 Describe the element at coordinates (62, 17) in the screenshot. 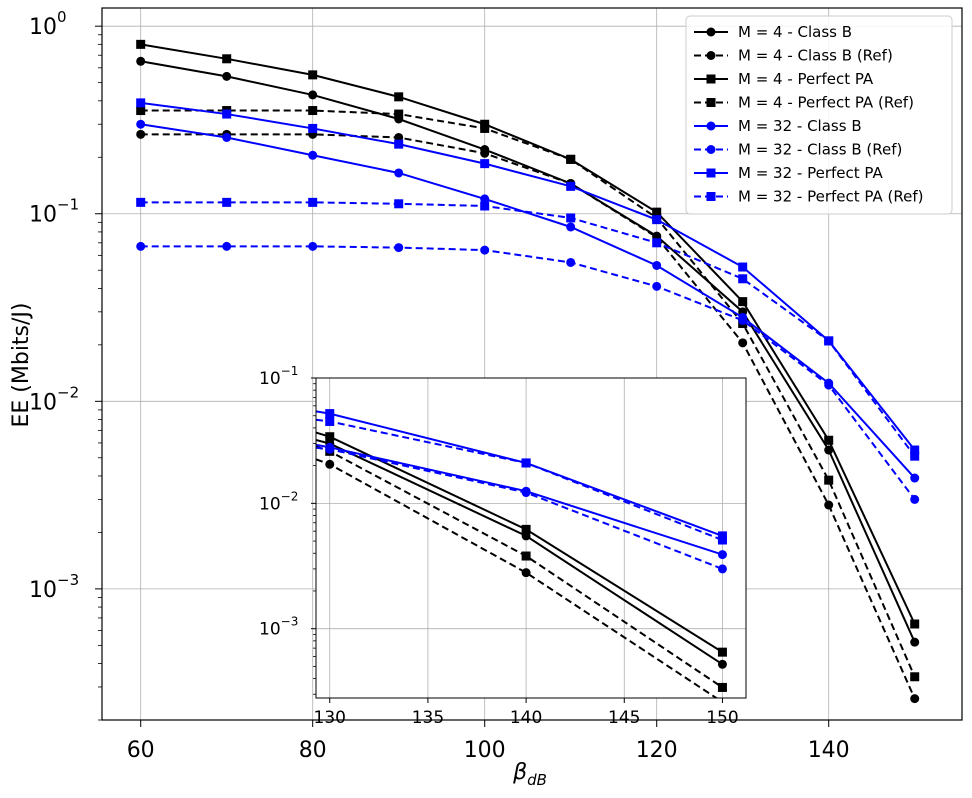

I see `main-y-tick-exponent: 0` at that location.